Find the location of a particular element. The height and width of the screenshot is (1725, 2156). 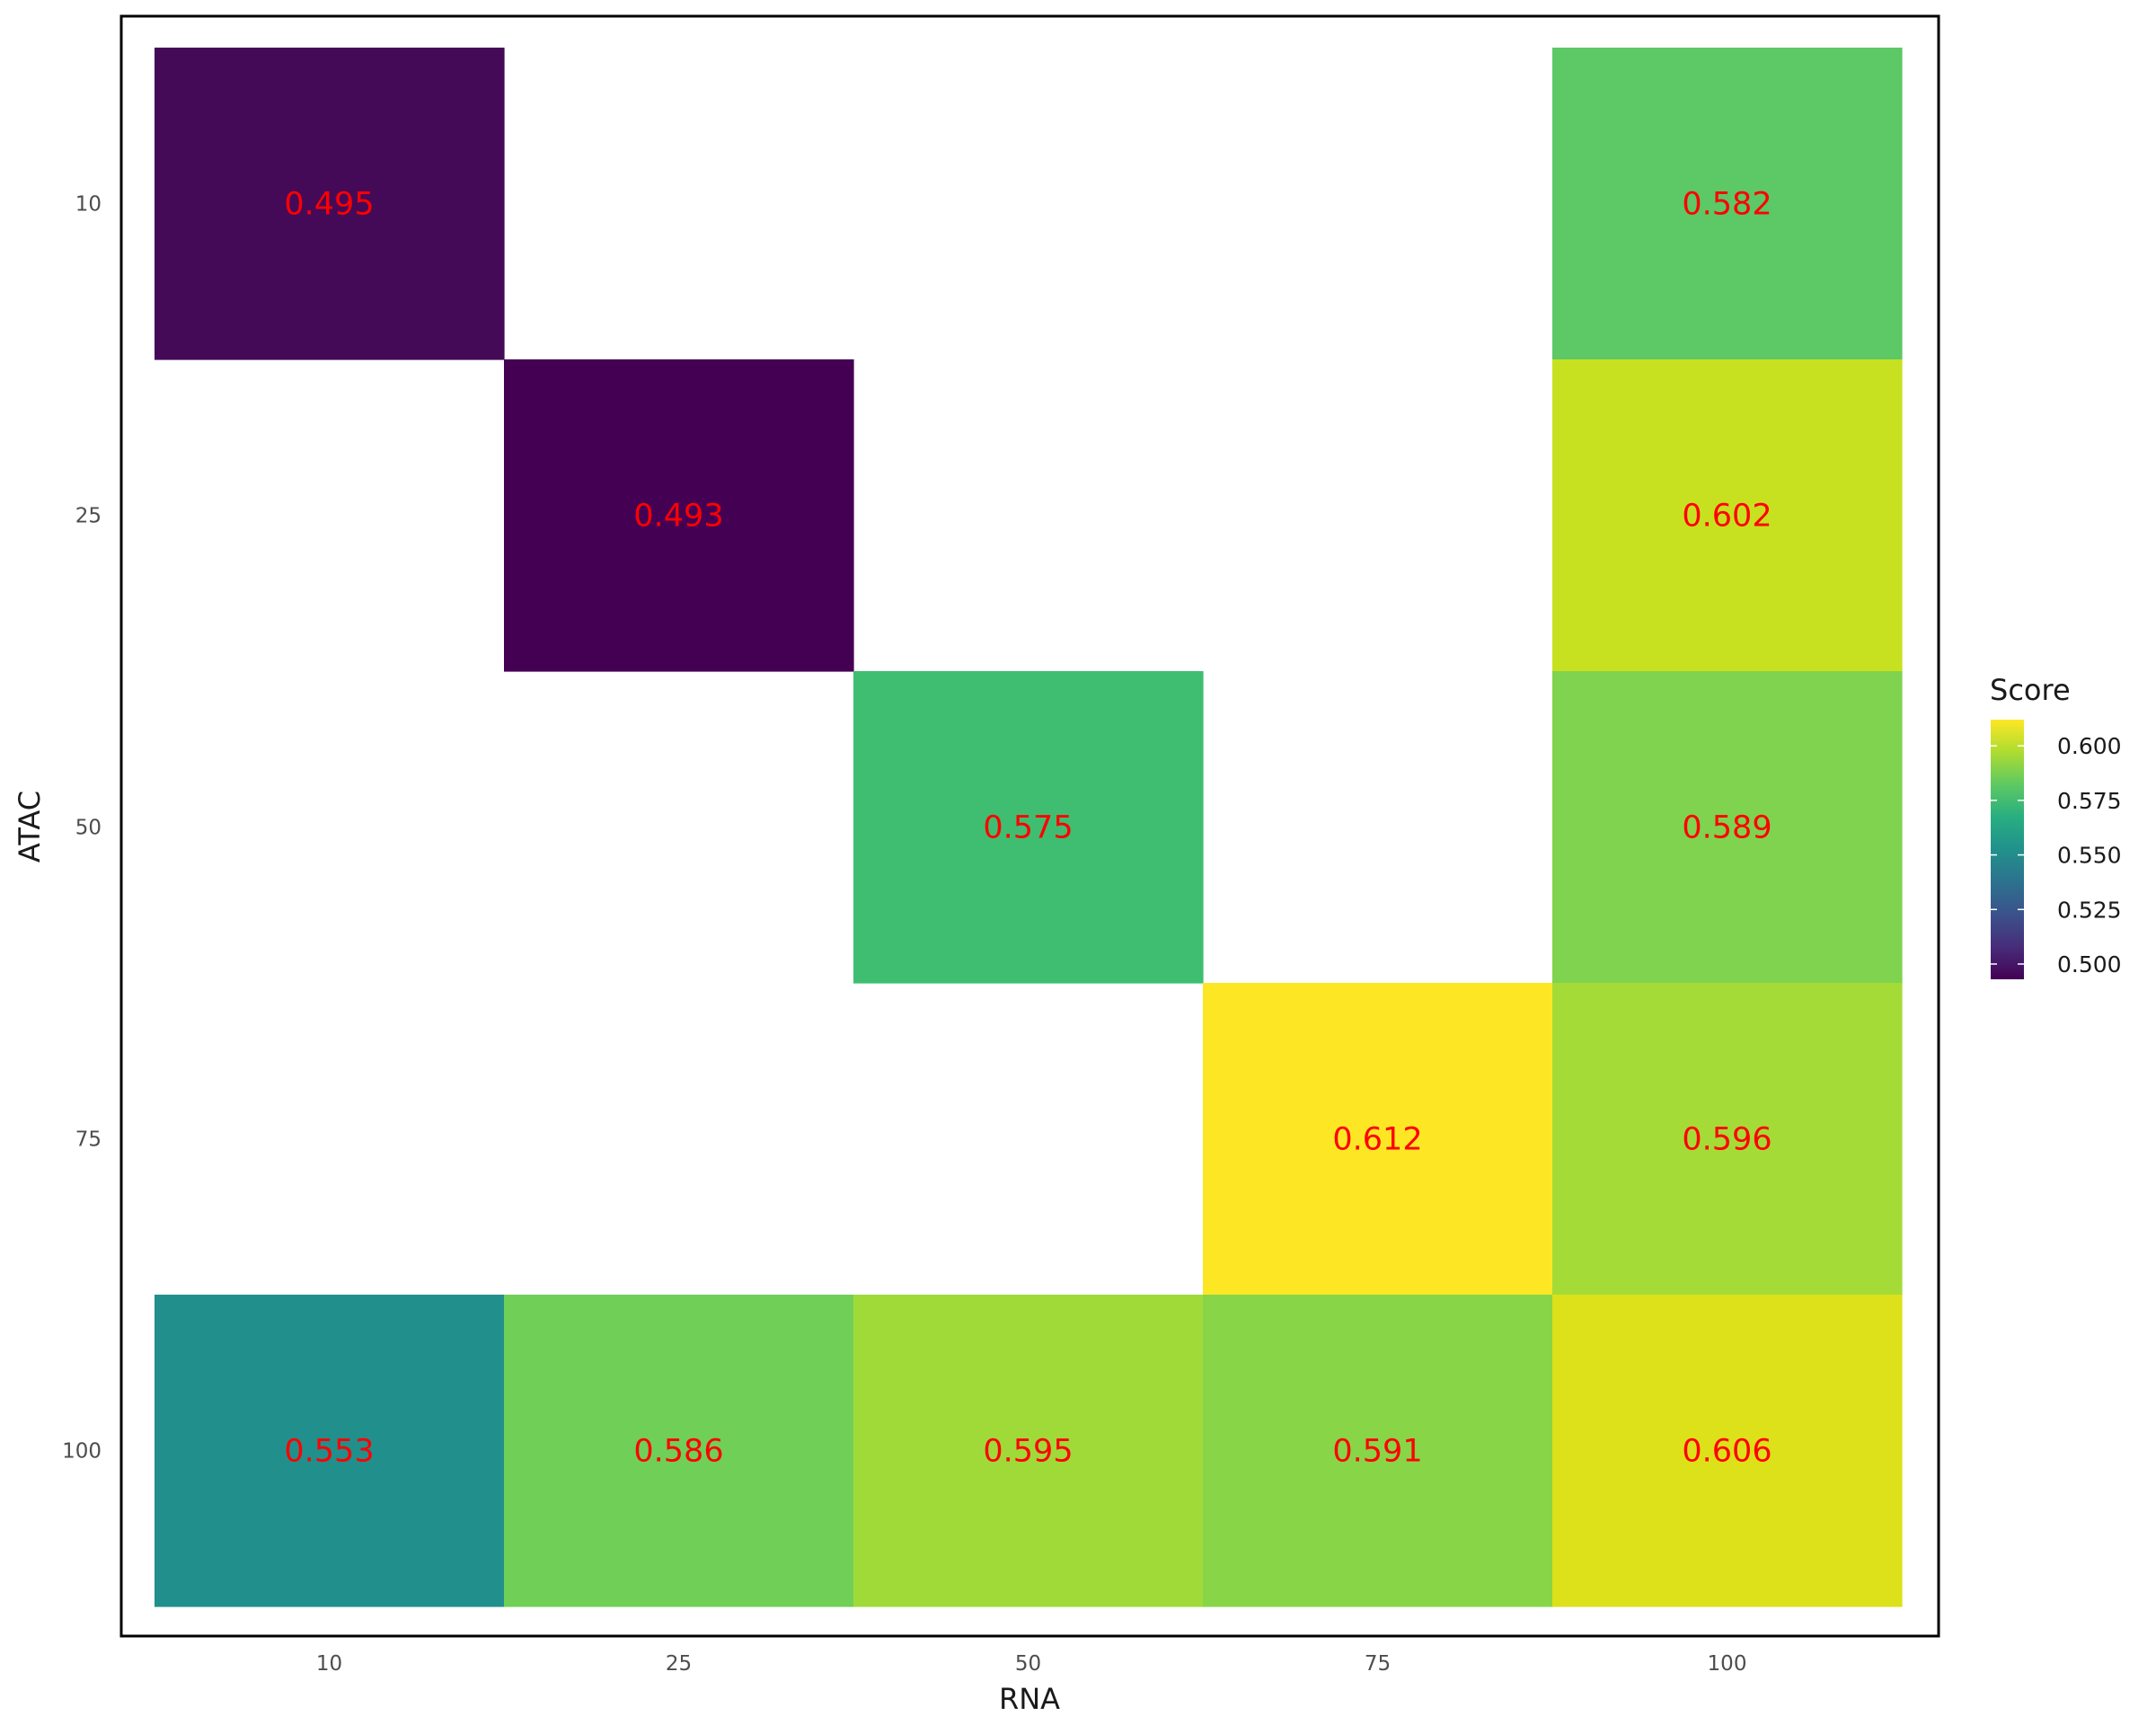

cell-value-label: 0.589 is located at coordinates (1727, 828).